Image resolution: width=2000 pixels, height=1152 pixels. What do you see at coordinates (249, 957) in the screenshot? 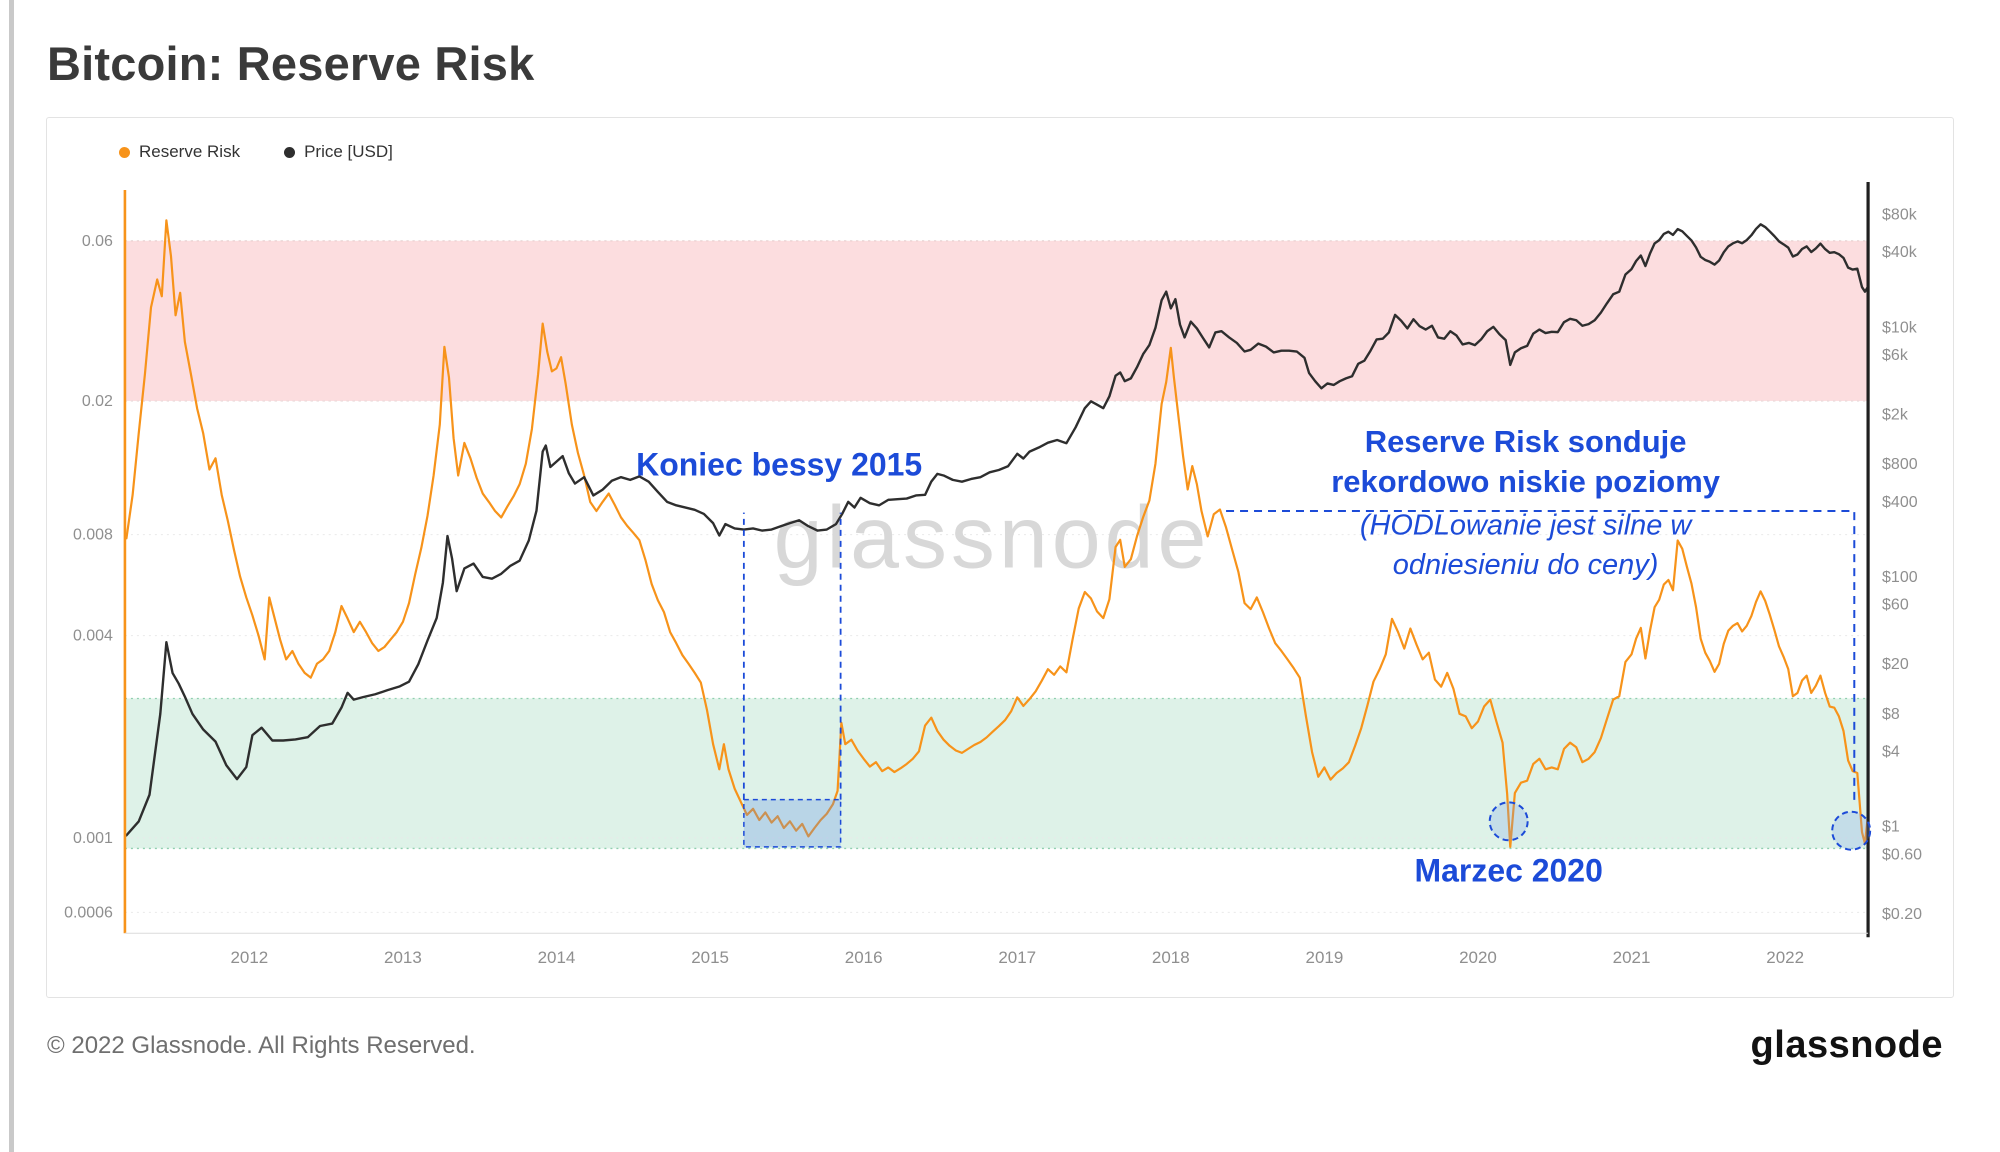
I see `x-axis-tick-label: 2012` at bounding box center [249, 957].